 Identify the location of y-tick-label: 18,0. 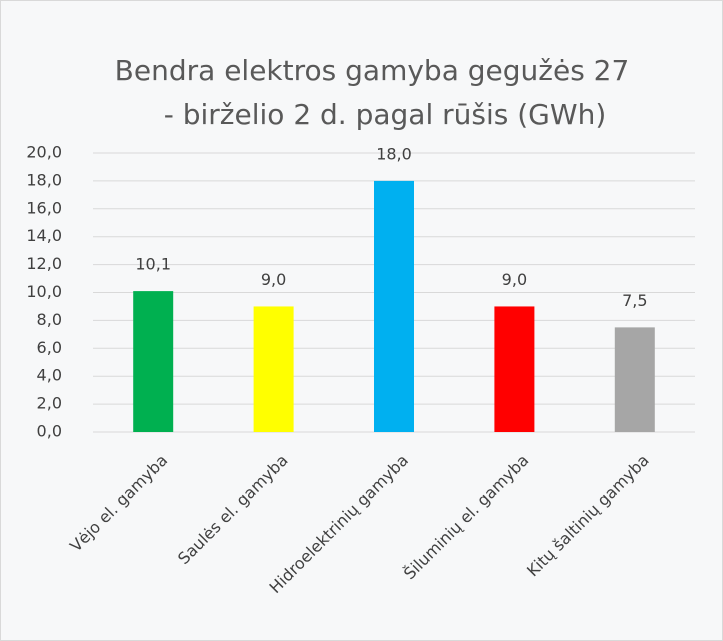
(44, 179).